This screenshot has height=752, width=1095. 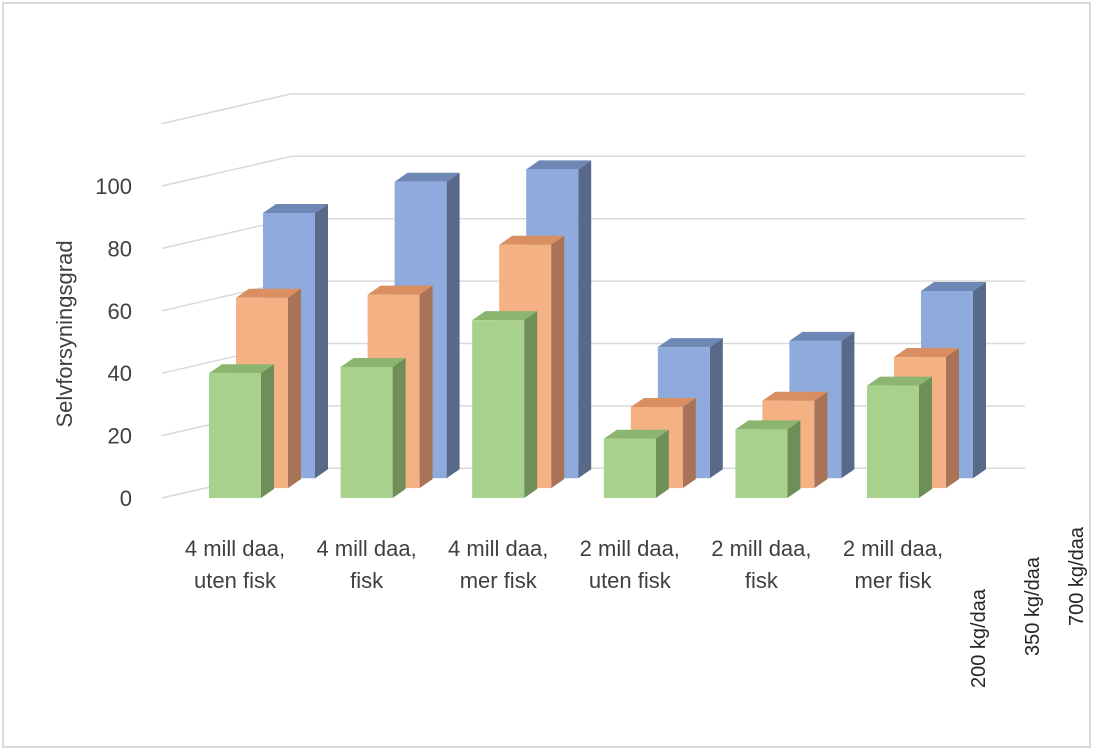 I want to click on y-tick-label: 0, so click(x=126, y=498).